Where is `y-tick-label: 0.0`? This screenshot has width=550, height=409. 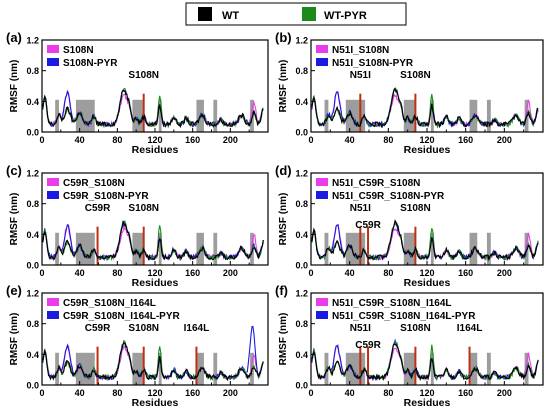
y-tick-label: 0.0 is located at coordinates (301, 386).